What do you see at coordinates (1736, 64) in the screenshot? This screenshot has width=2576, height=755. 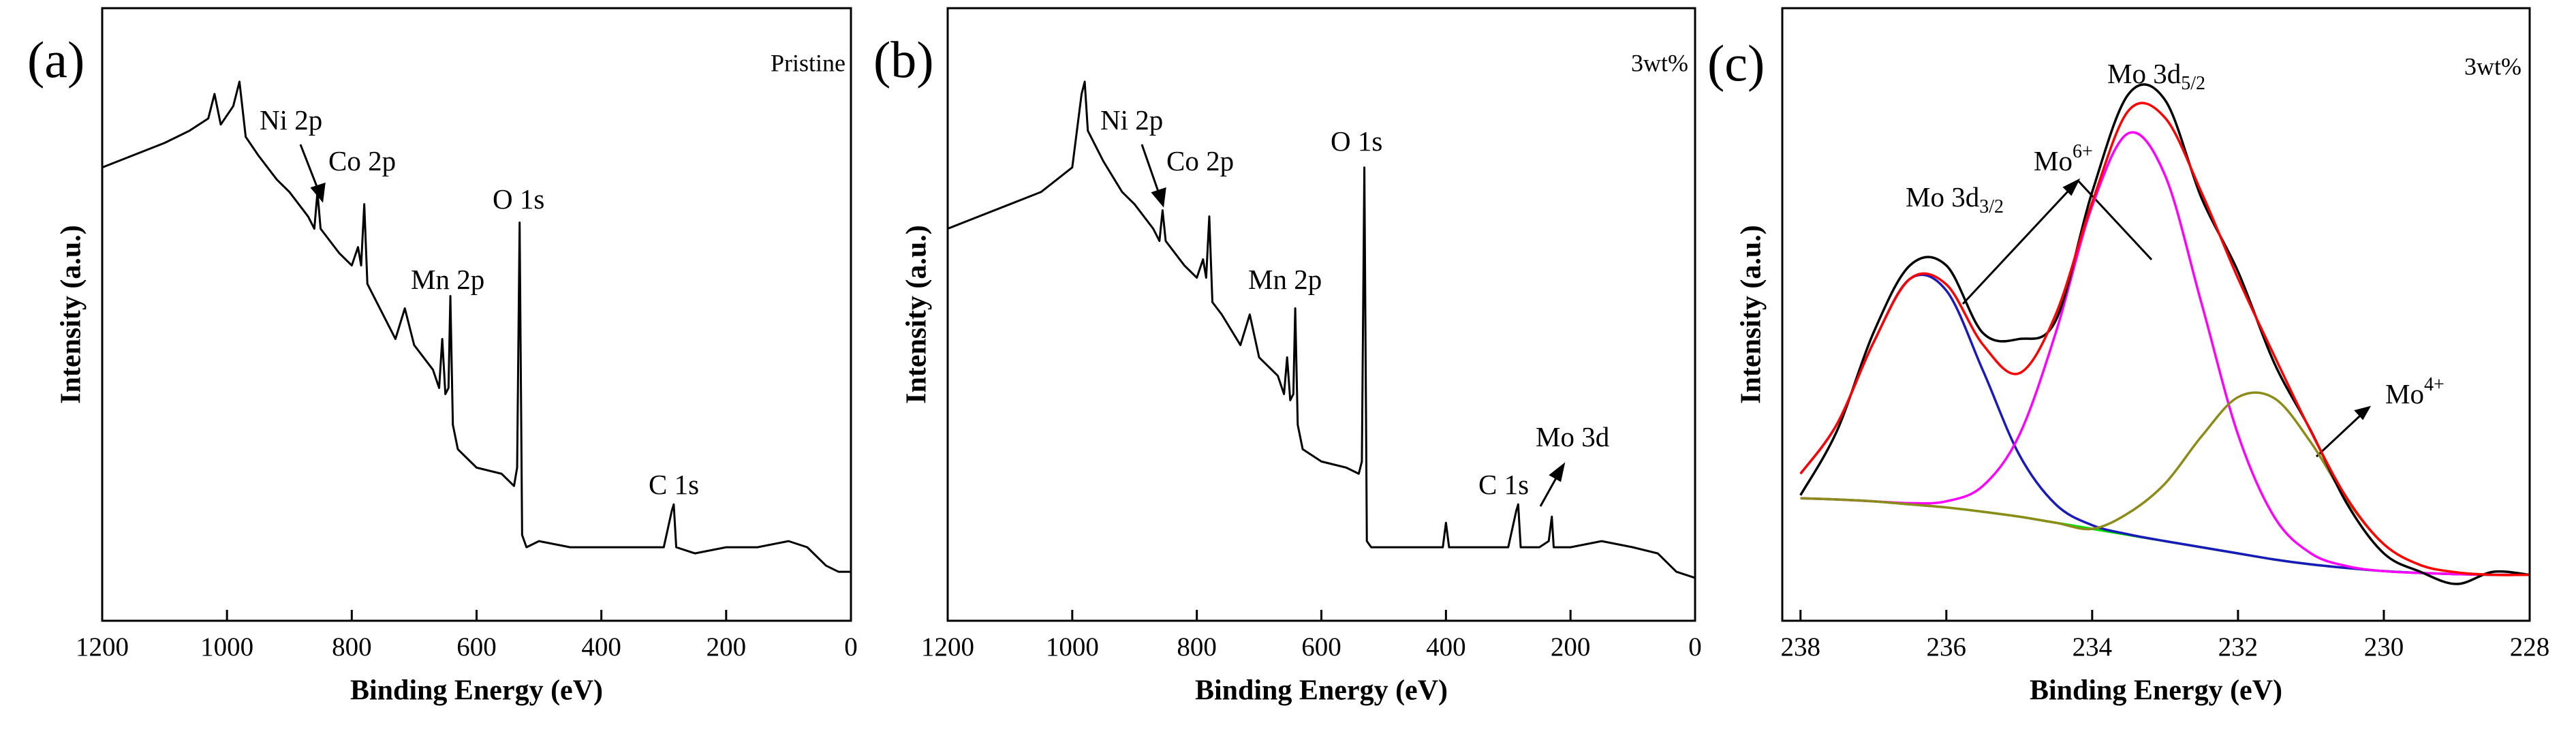 I see `panel-label: (c)` at bounding box center [1736, 64].